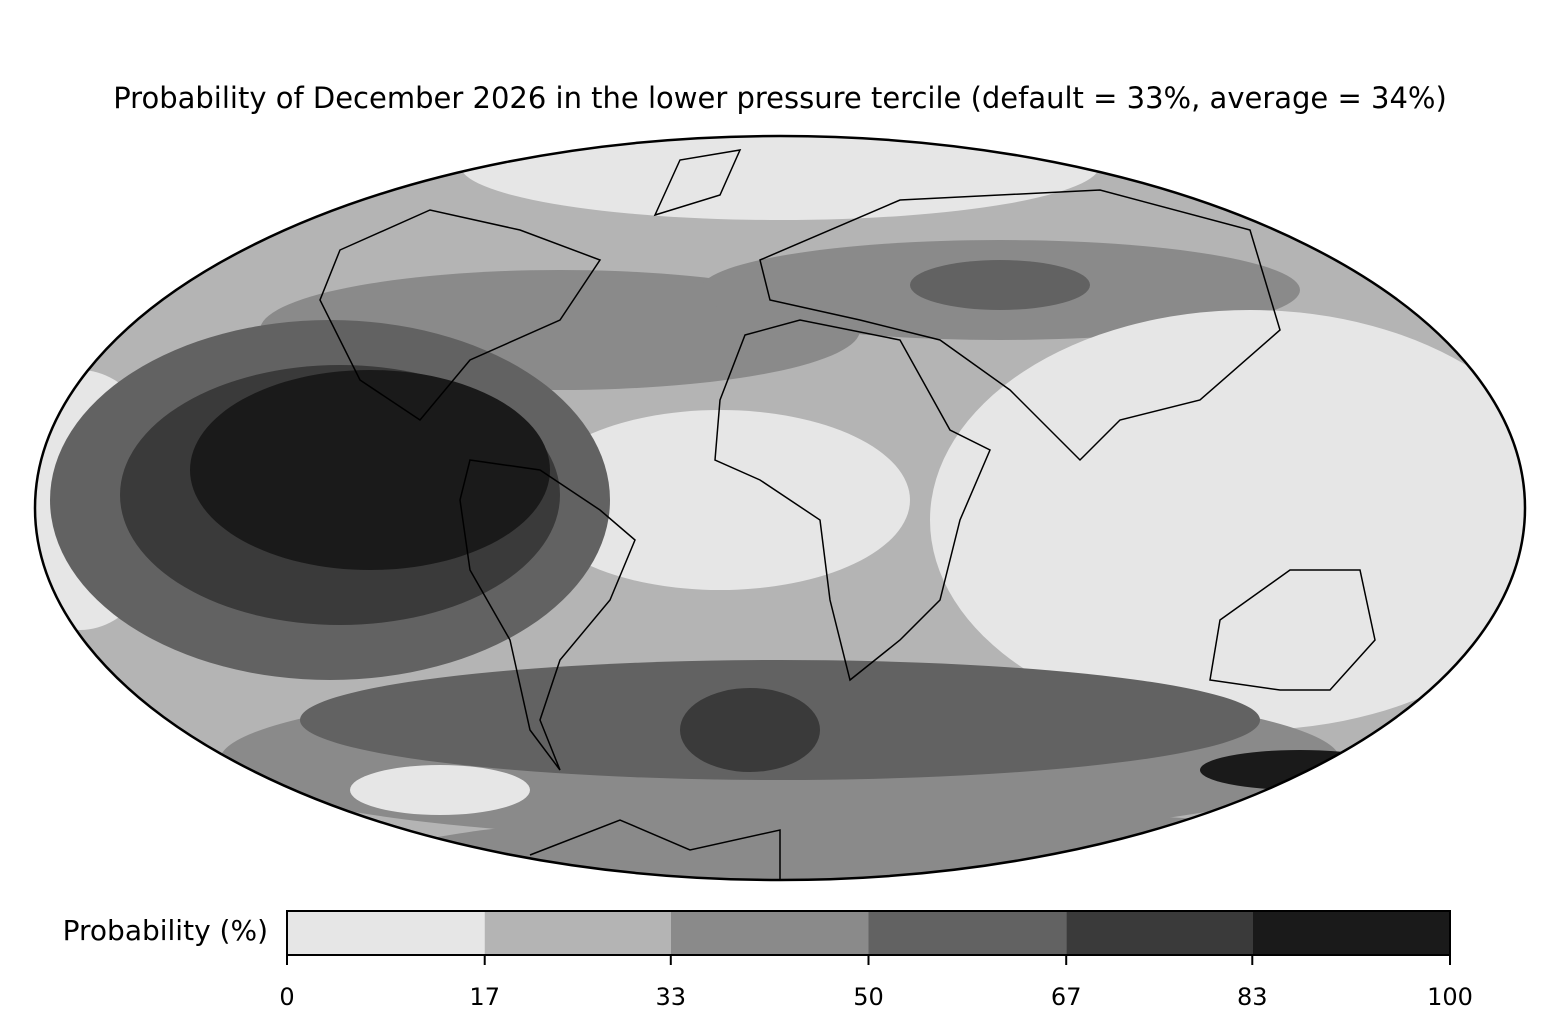  I want to click on colorbar-tick-label: 100, so click(1450, 997).